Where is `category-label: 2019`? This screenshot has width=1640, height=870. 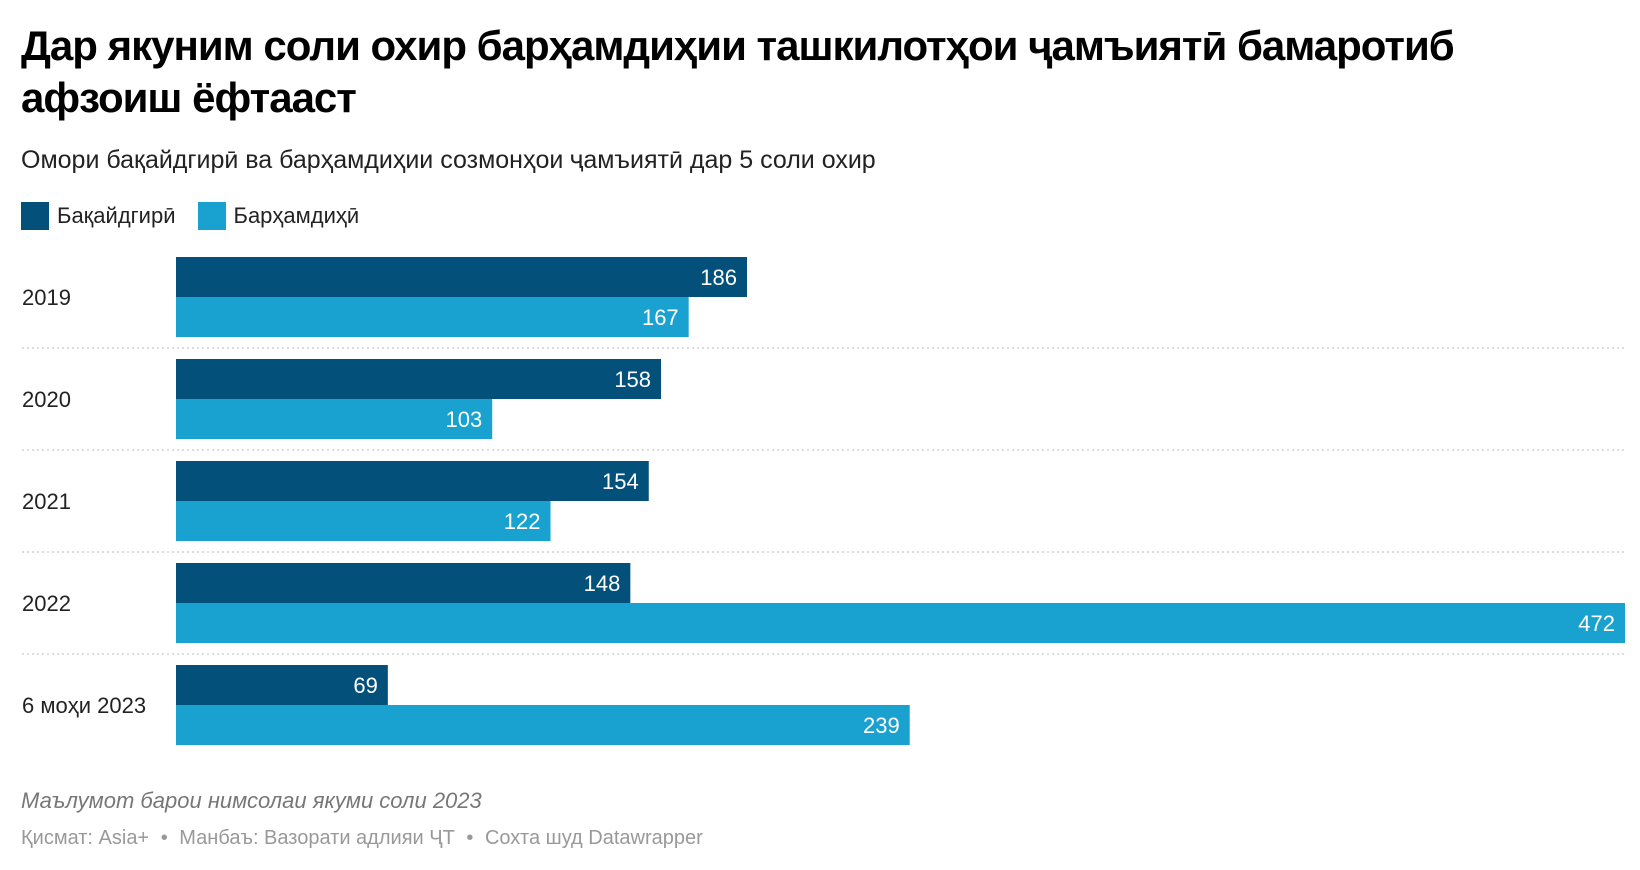
category-label: 2019 is located at coordinates (46, 297).